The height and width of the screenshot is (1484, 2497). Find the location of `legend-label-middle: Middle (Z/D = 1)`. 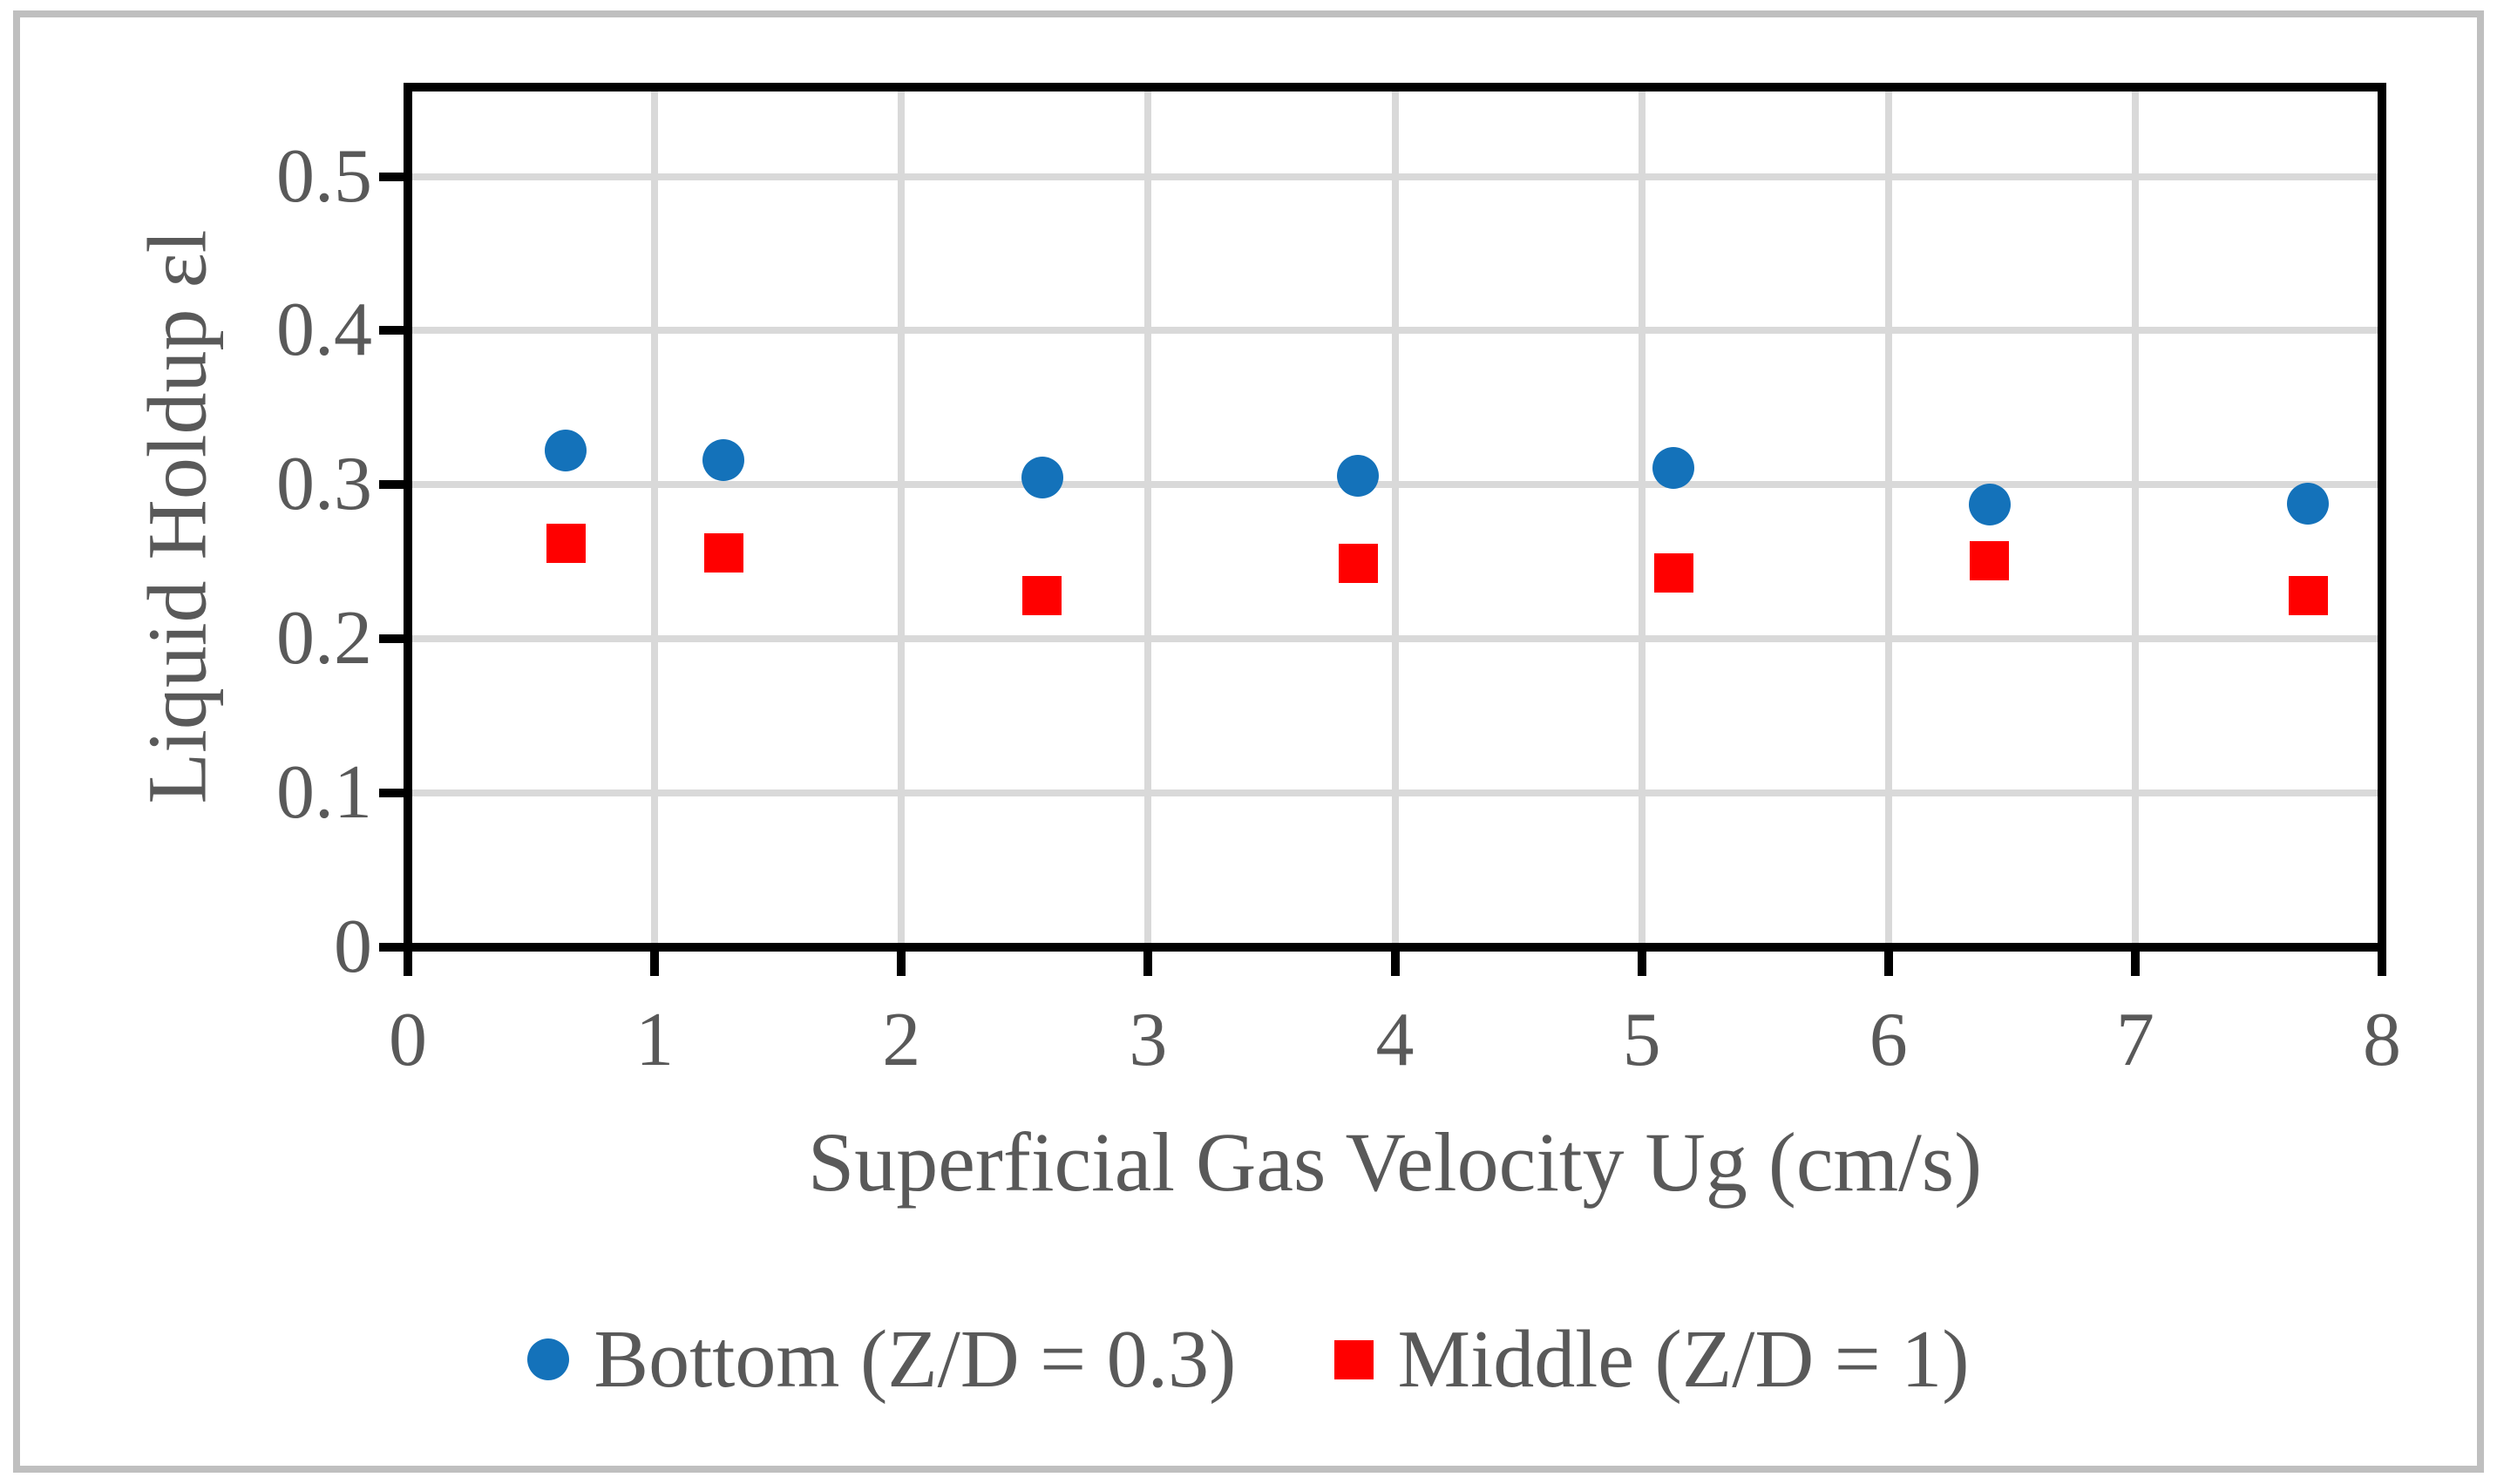

legend-label-middle: Middle (Z/D = 1) is located at coordinates (1684, 1359).